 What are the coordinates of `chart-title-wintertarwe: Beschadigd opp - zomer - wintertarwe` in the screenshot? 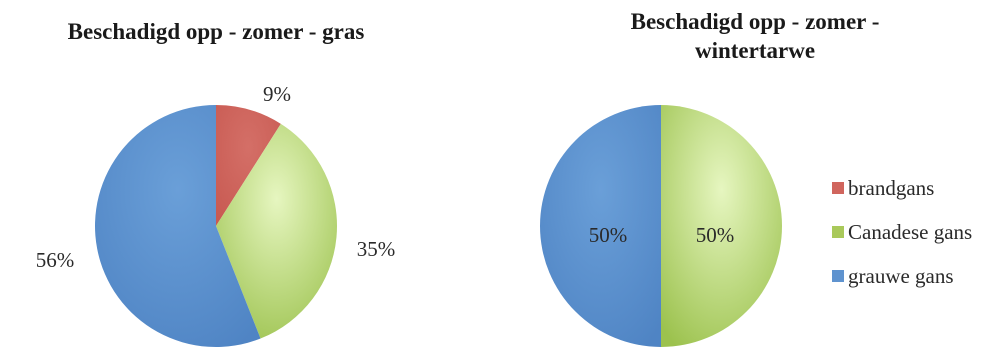 It's located at (755, 36).